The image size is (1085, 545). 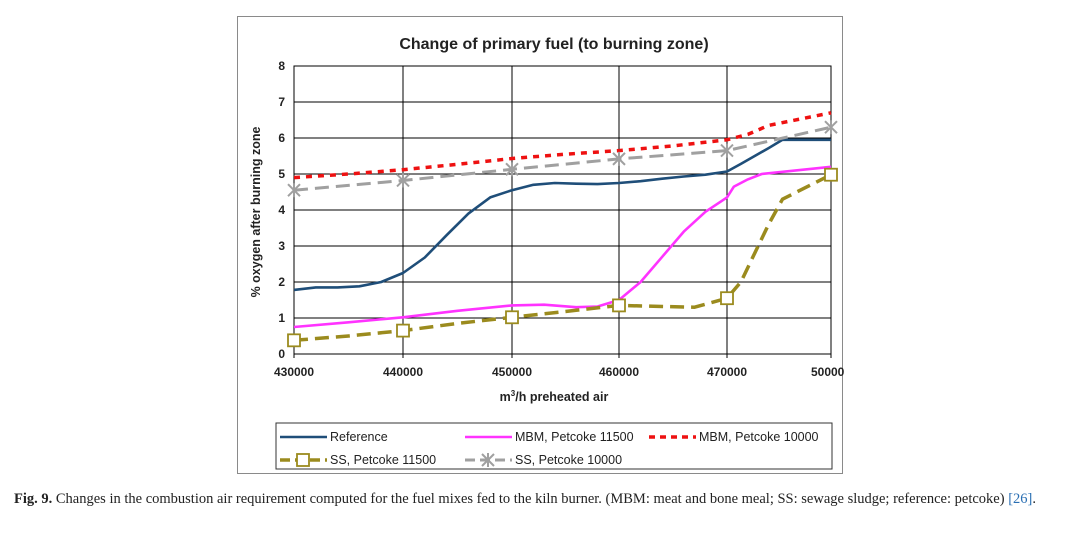 I want to click on y-tick-label: 6, so click(x=281, y=138).